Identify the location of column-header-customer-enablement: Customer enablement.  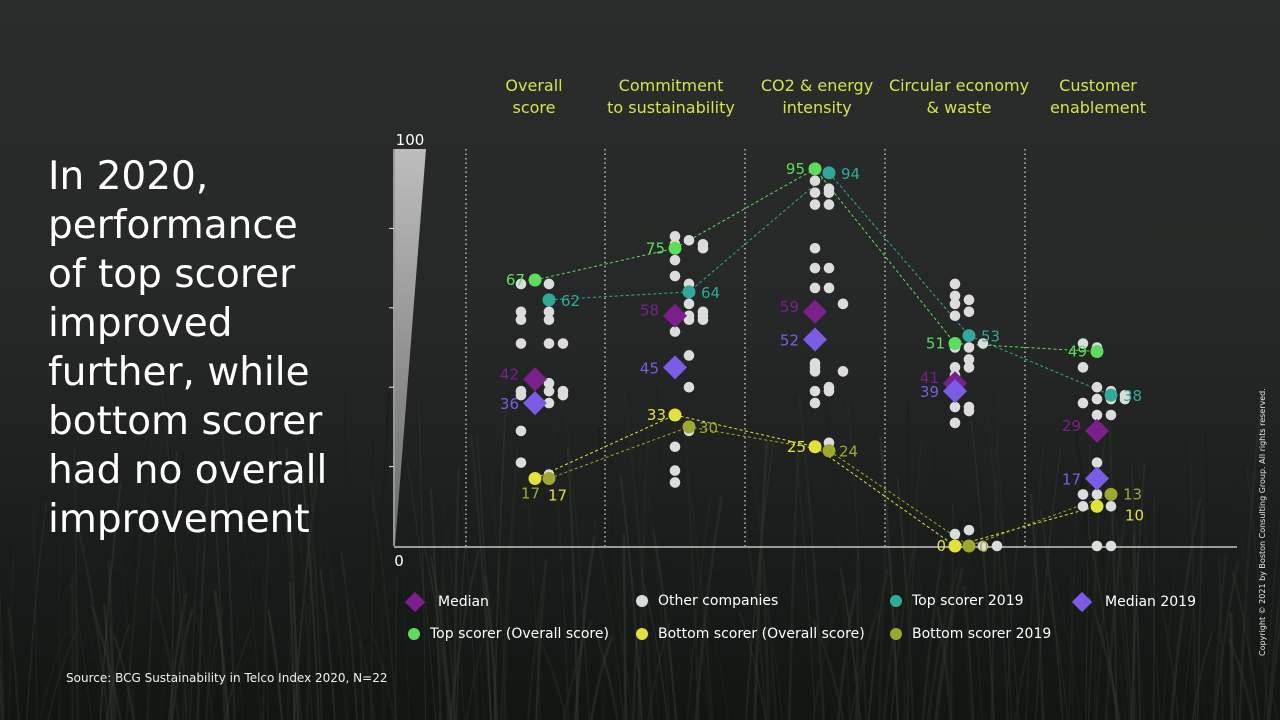
(1098, 96).